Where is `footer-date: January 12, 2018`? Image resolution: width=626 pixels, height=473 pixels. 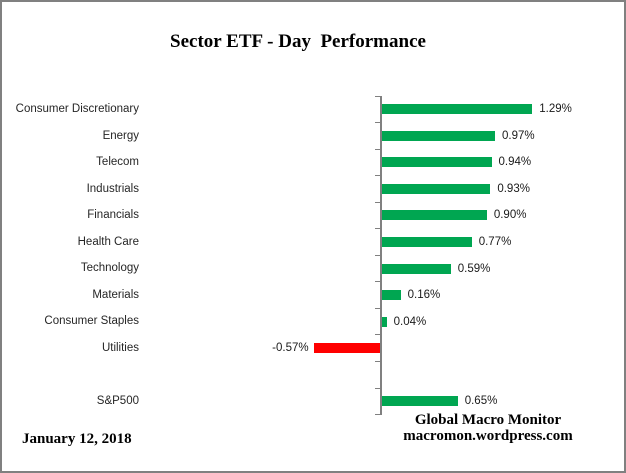 footer-date: January 12, 2018 is located at coordinates (77, 439).